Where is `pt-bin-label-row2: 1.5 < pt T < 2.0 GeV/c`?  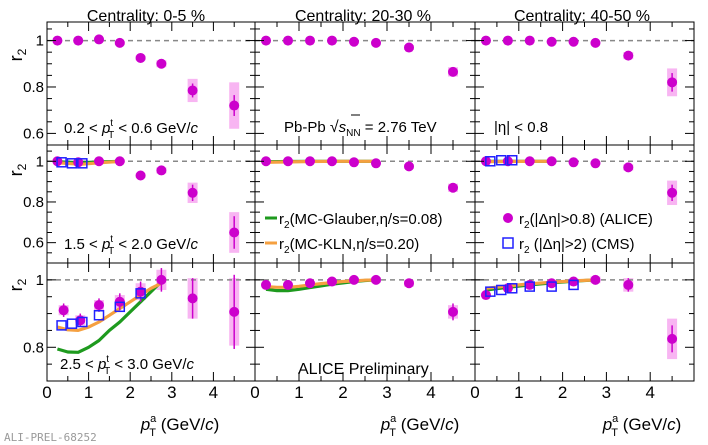
pt-bin-label-row2: 1.5 < pt T < 2.0 GeV/c is located at coordinates (131, 245).